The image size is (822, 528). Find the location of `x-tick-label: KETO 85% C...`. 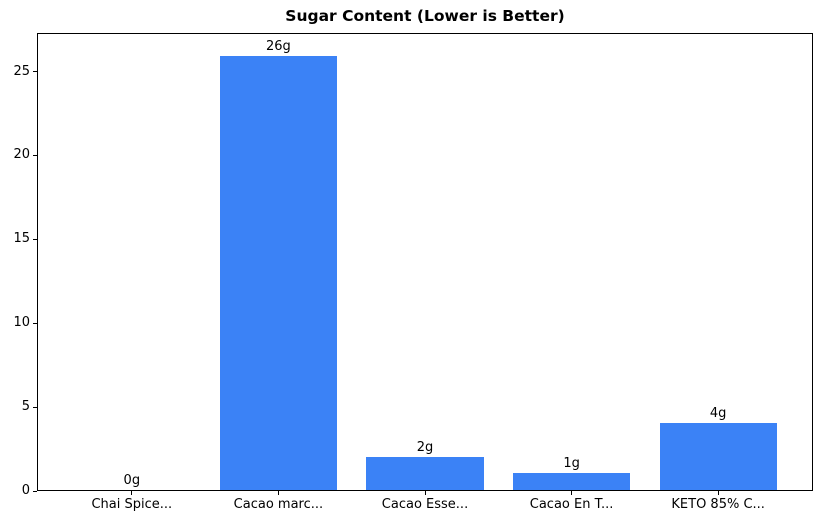

x-tick-label: KETO 85% C... is located at coordinates (718, 504).